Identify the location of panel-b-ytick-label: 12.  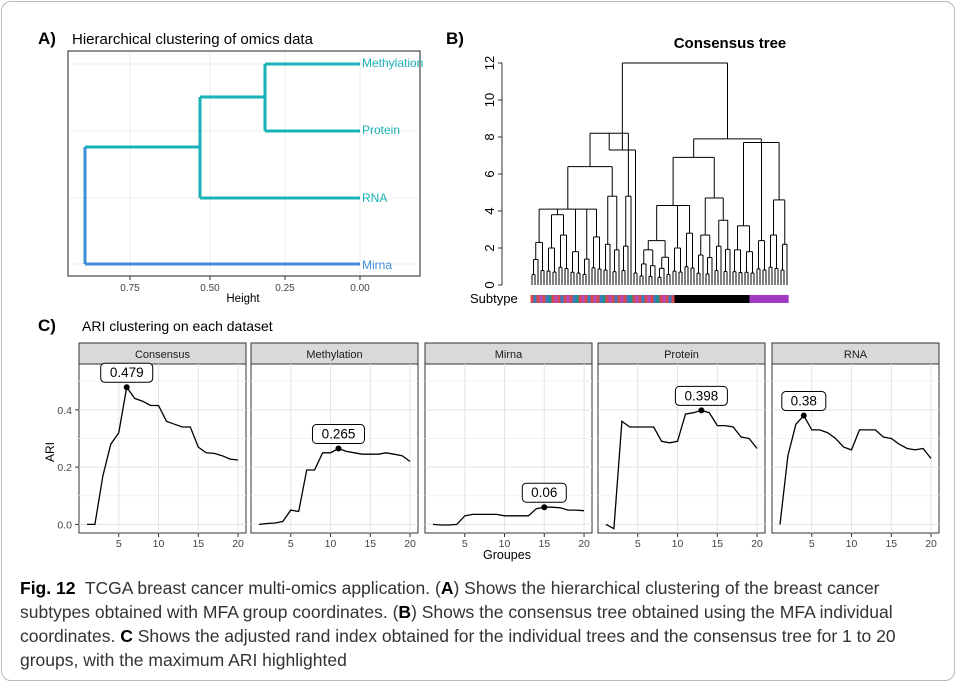
(489, 63).